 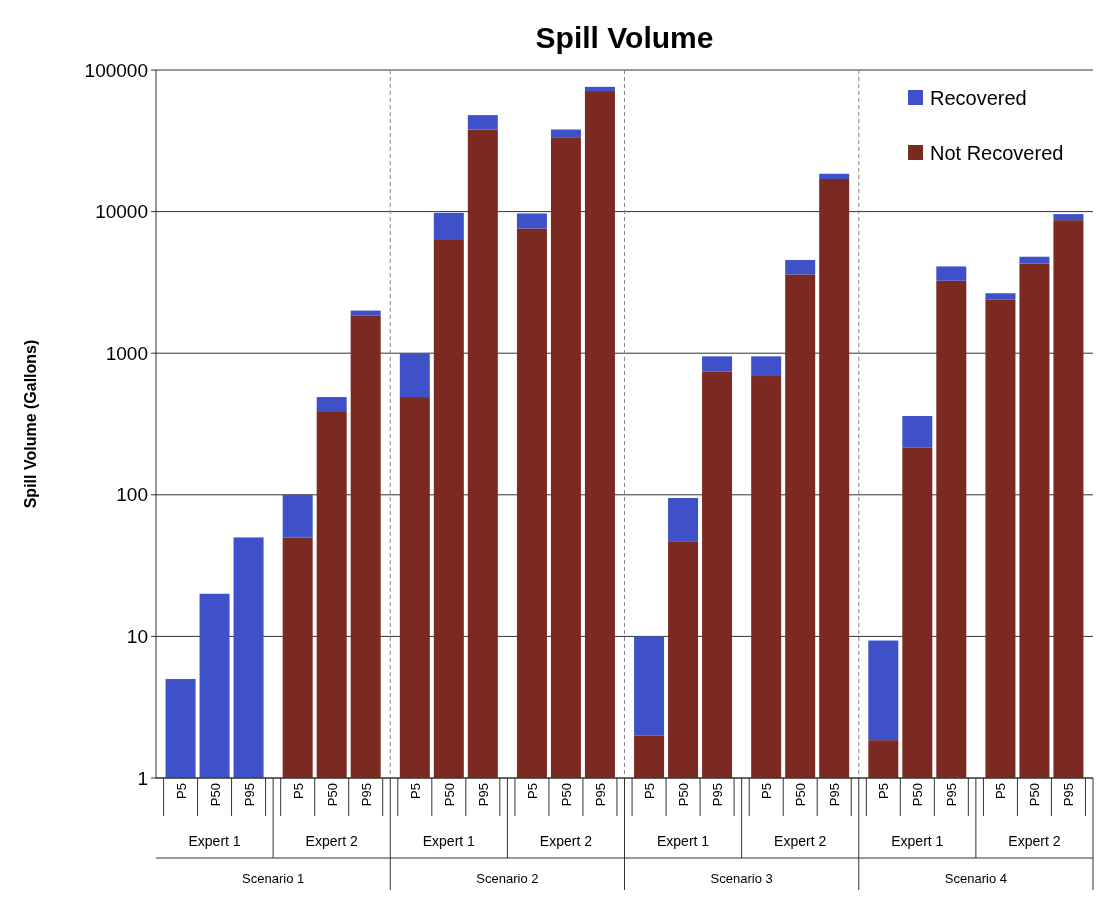 What do you see at coordinates (116, 70) in the screenshot?
I see `y-tick-label: 100000` at bounding box center [116, 70].